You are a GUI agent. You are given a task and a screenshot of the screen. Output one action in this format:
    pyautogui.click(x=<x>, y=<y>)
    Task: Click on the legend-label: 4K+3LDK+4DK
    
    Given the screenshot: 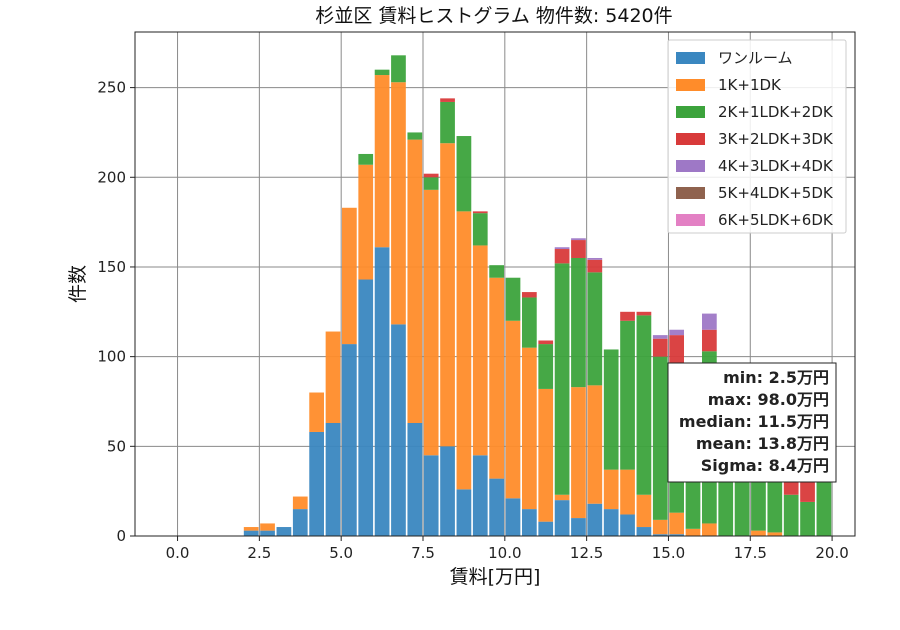 What is the action you would take?
    pyautogui.click(x=776, y=166)
    